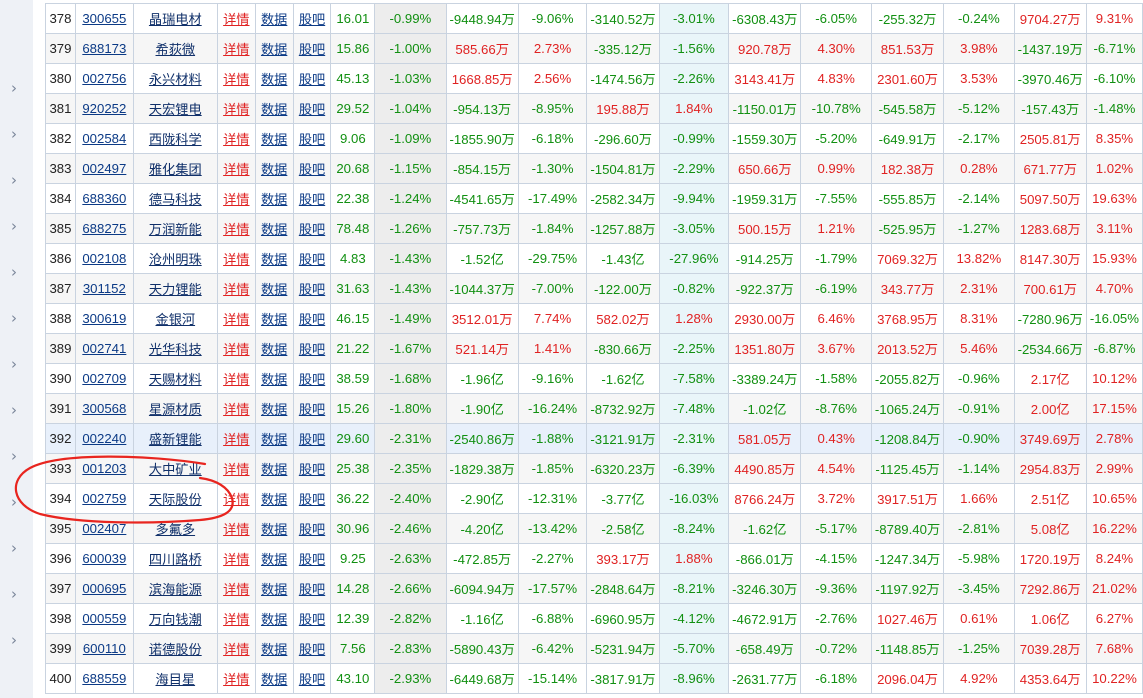 The image size is (1143, 698). I want to click on stock-name-link: 万向钱潮, so click(175, 619).